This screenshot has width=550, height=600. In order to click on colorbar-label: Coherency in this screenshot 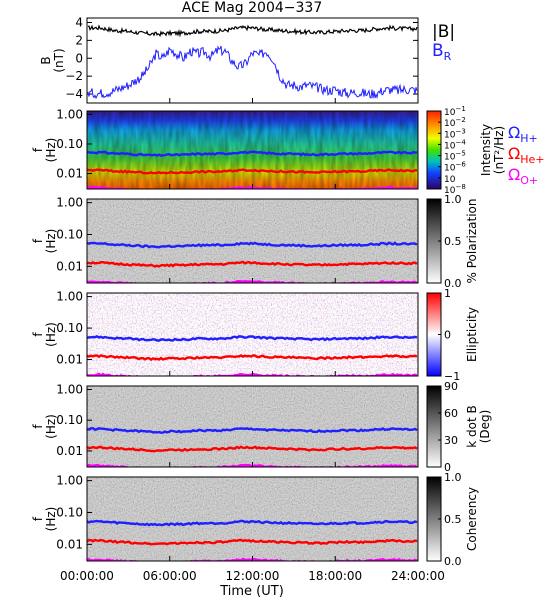, I will do `click(472, 519)`.